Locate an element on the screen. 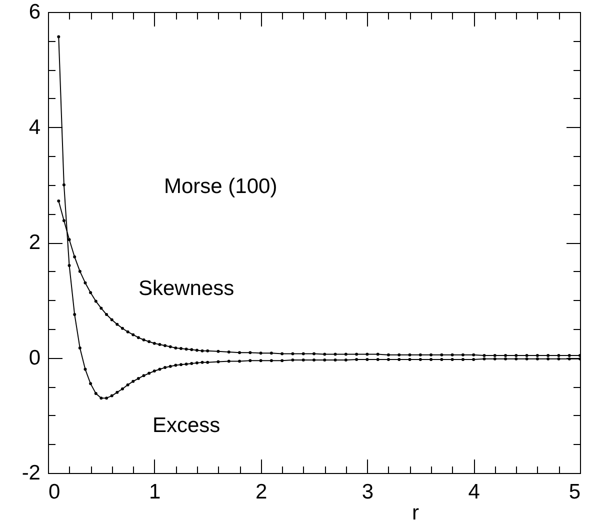  x-tick-label: 1 is located at coordinates (155, 492).